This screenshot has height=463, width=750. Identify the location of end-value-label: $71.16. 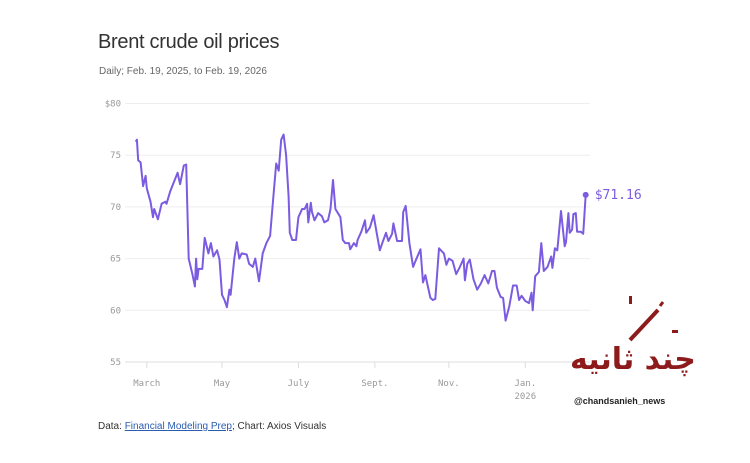
(618, 195).